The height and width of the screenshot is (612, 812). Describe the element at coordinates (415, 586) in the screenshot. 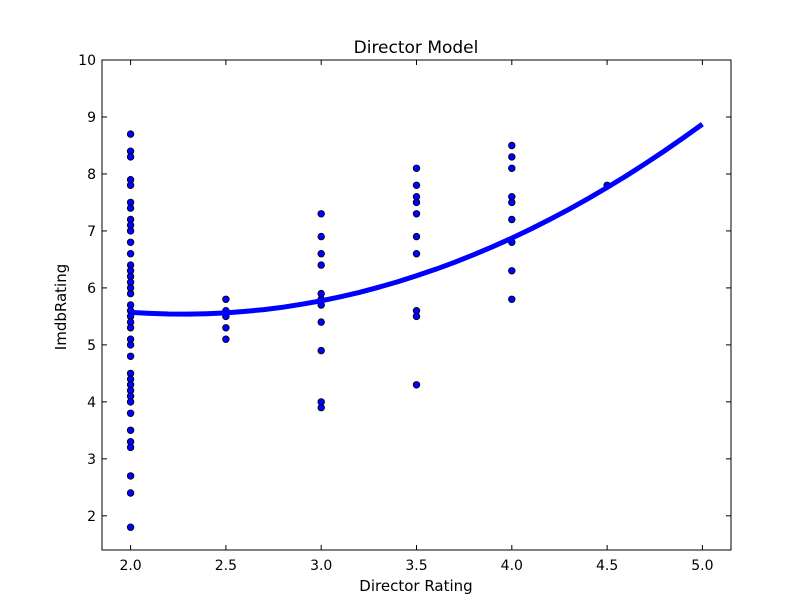

I see `x-axis-label: Director Rating` at that location.